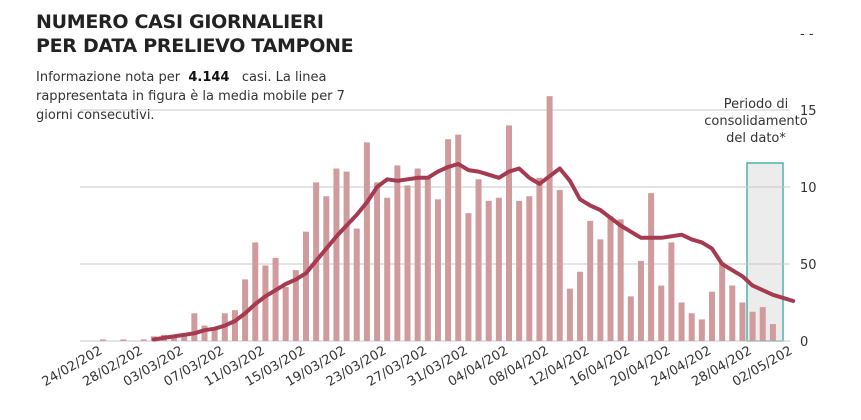 This screenshot has width=861, height=420. What do you see at coordinates (756, 138) in the screenshot?
I see `annotation: del dato*` at bounding box center [756, 138].